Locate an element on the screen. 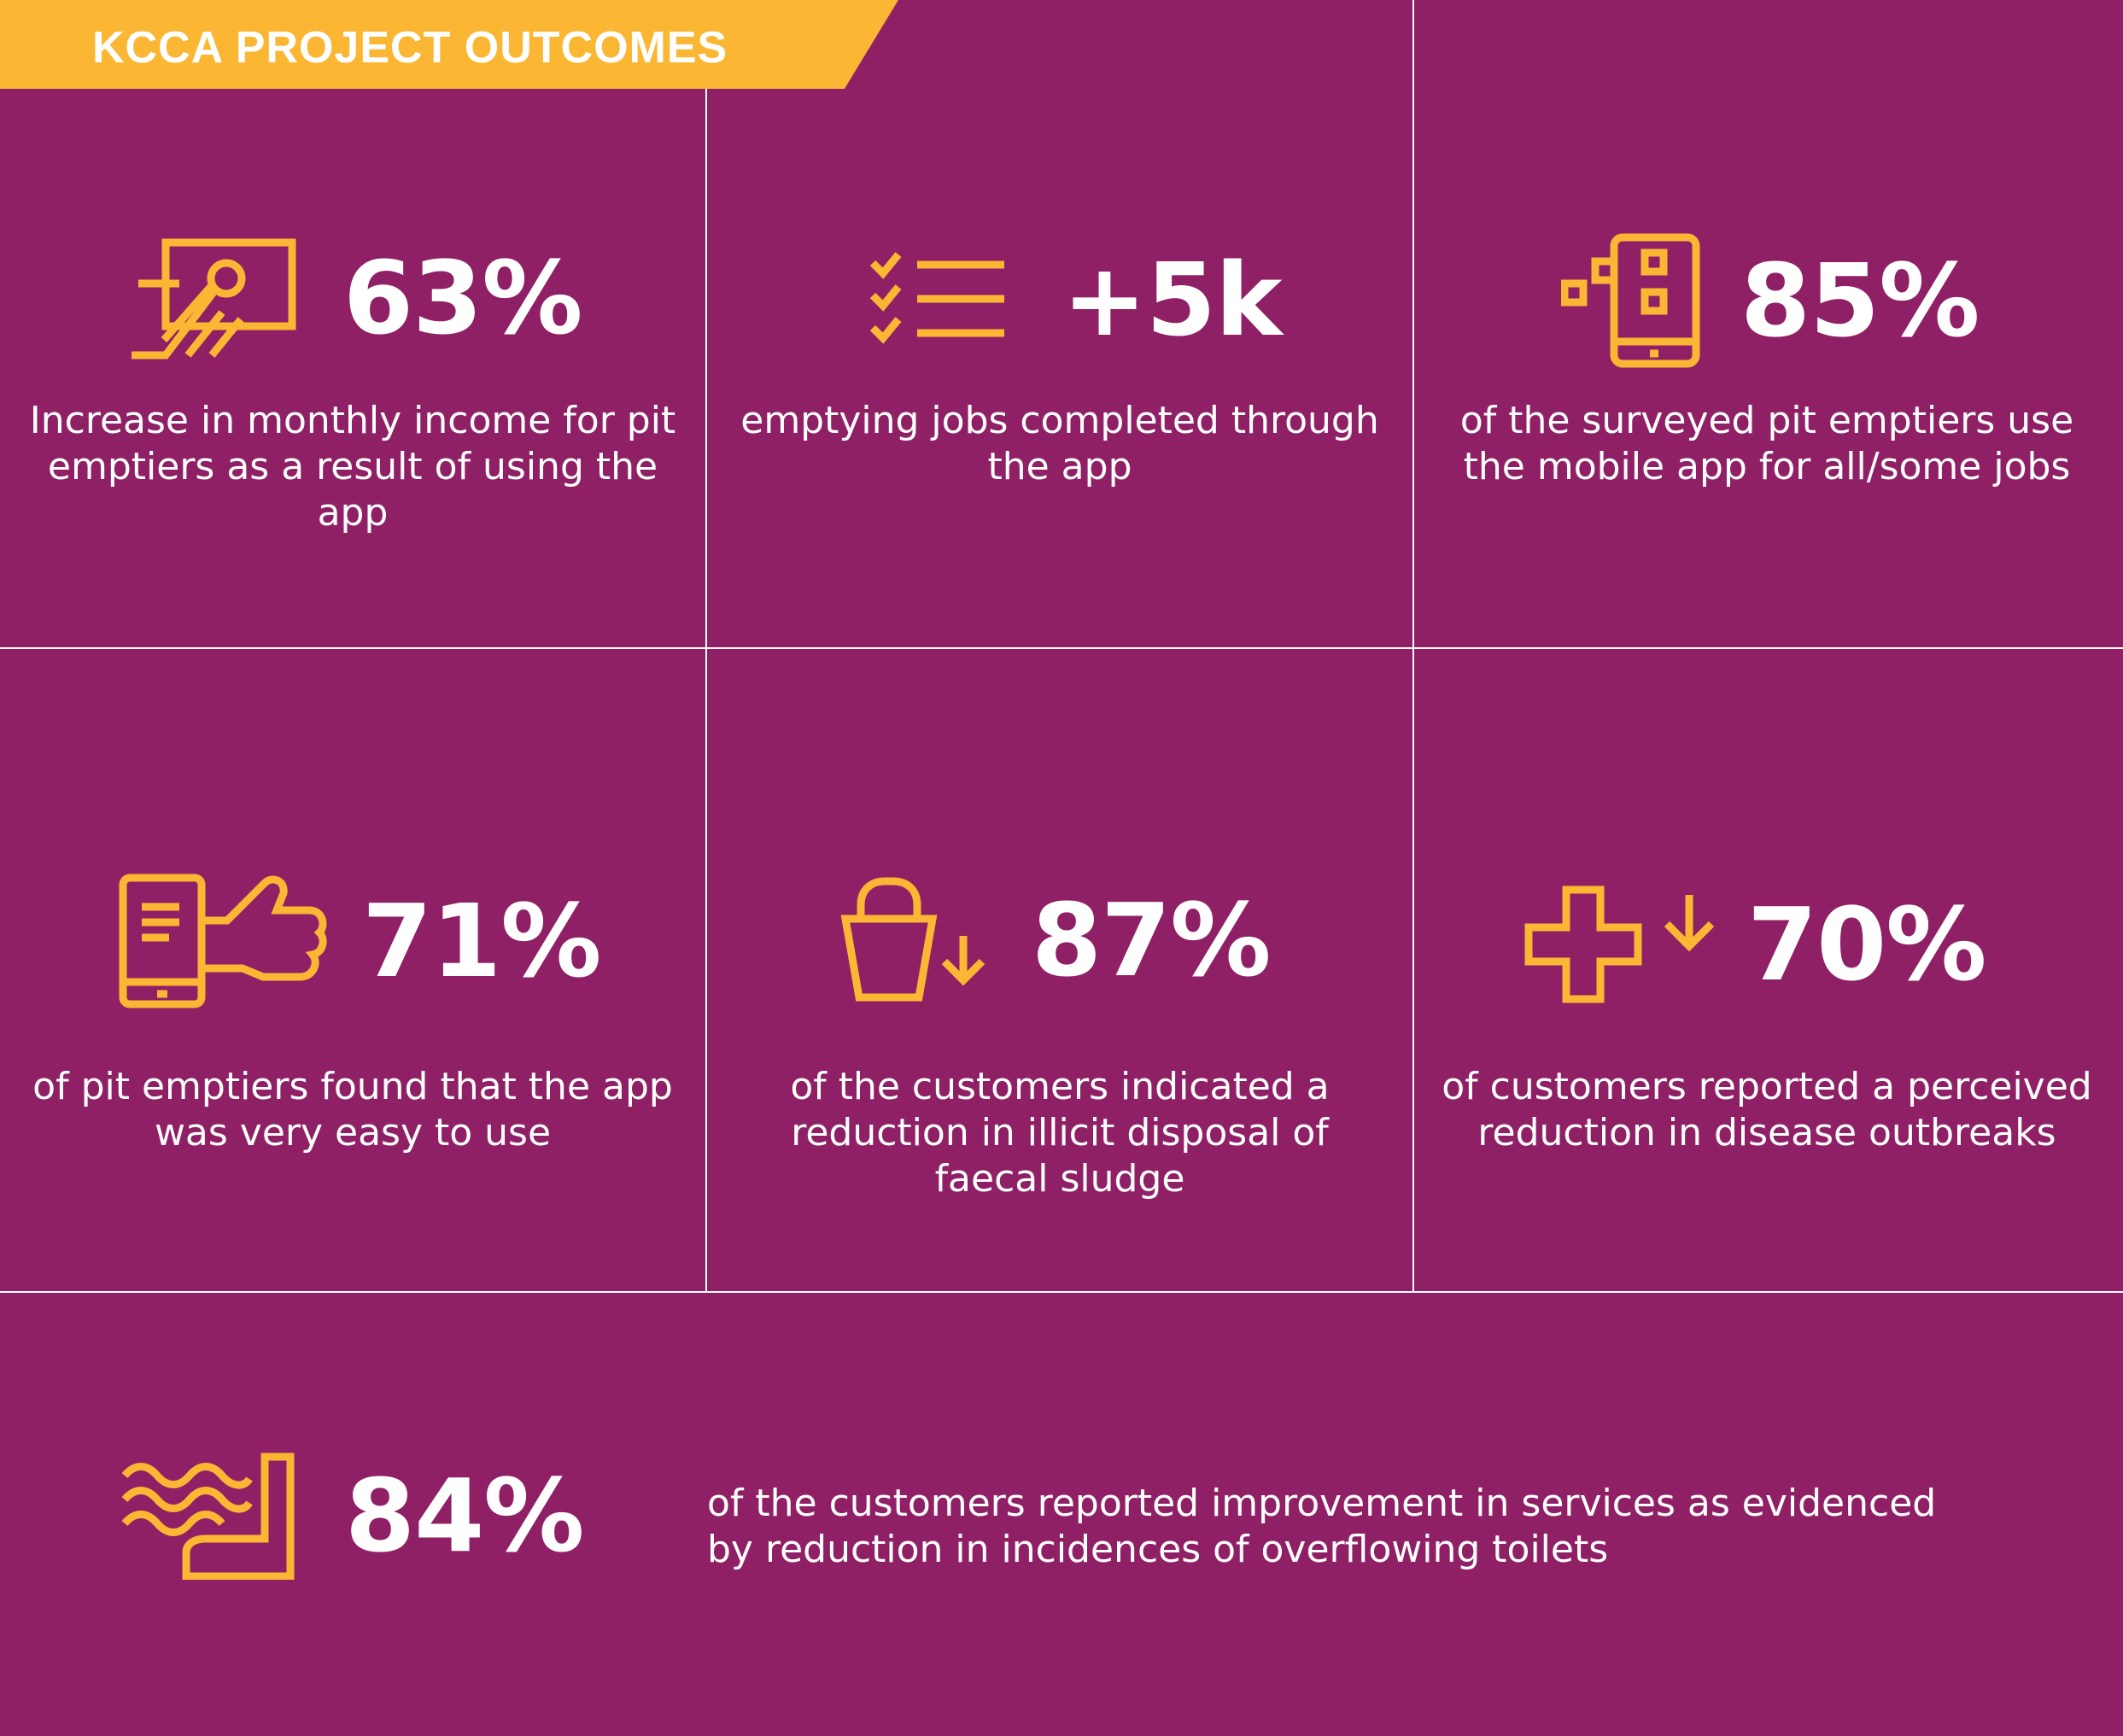  checklist-icon is located at coordinates (936, 298).